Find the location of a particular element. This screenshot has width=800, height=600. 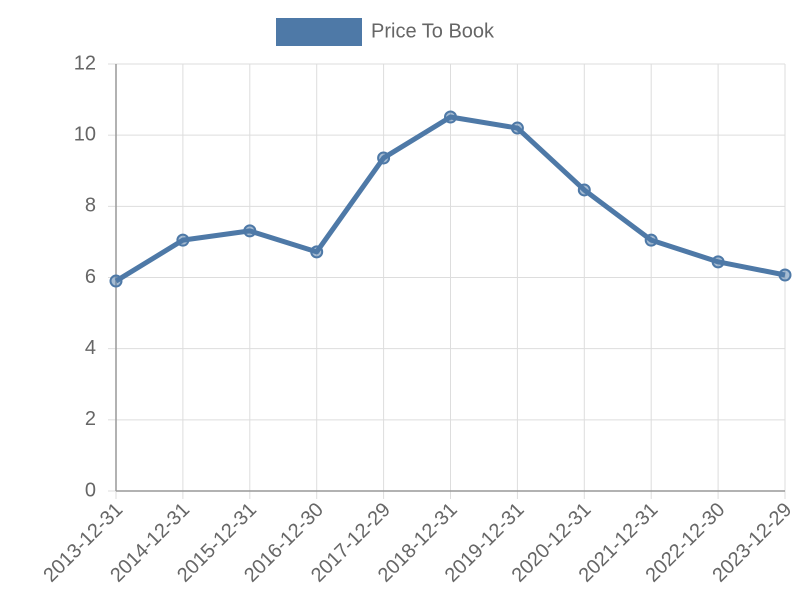

y-tick-label: 2 is located at coordinates (90, 419).